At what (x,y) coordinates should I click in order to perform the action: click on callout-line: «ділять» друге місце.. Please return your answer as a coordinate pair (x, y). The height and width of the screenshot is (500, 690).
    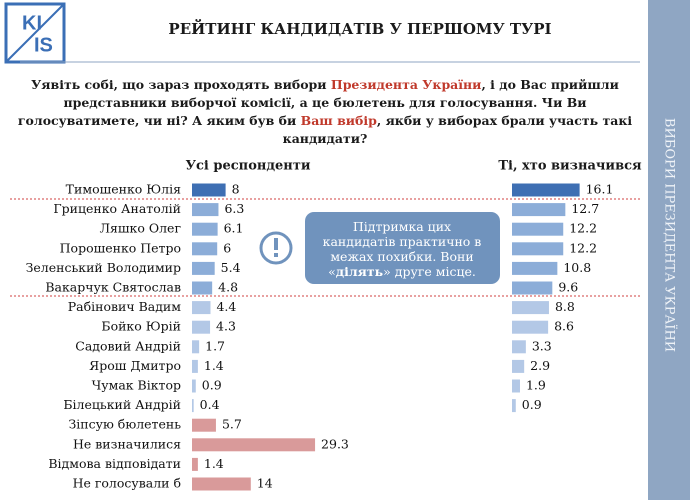
    Looking at the image, I should click on (402, 271).